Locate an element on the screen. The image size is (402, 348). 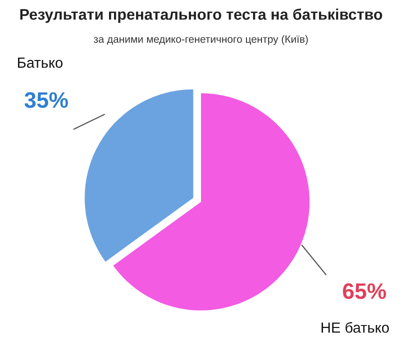
slice-label: НЕ батько is located at coordinates (355, 327).